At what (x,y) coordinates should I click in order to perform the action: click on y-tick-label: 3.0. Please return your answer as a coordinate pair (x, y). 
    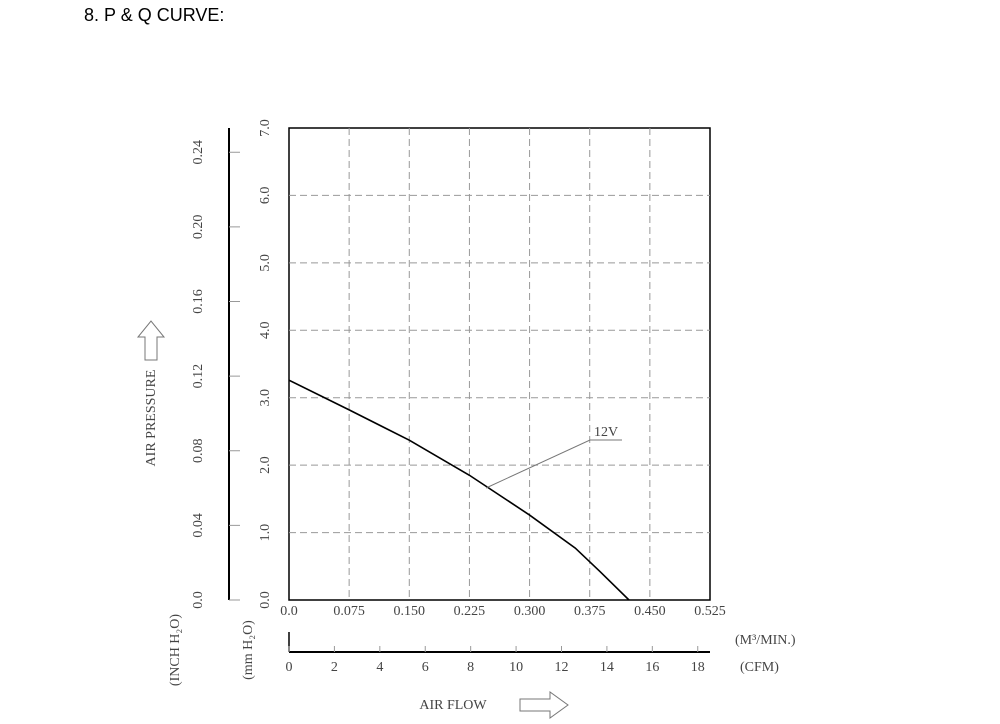
    Looking at the image, I should click on (265, 398).